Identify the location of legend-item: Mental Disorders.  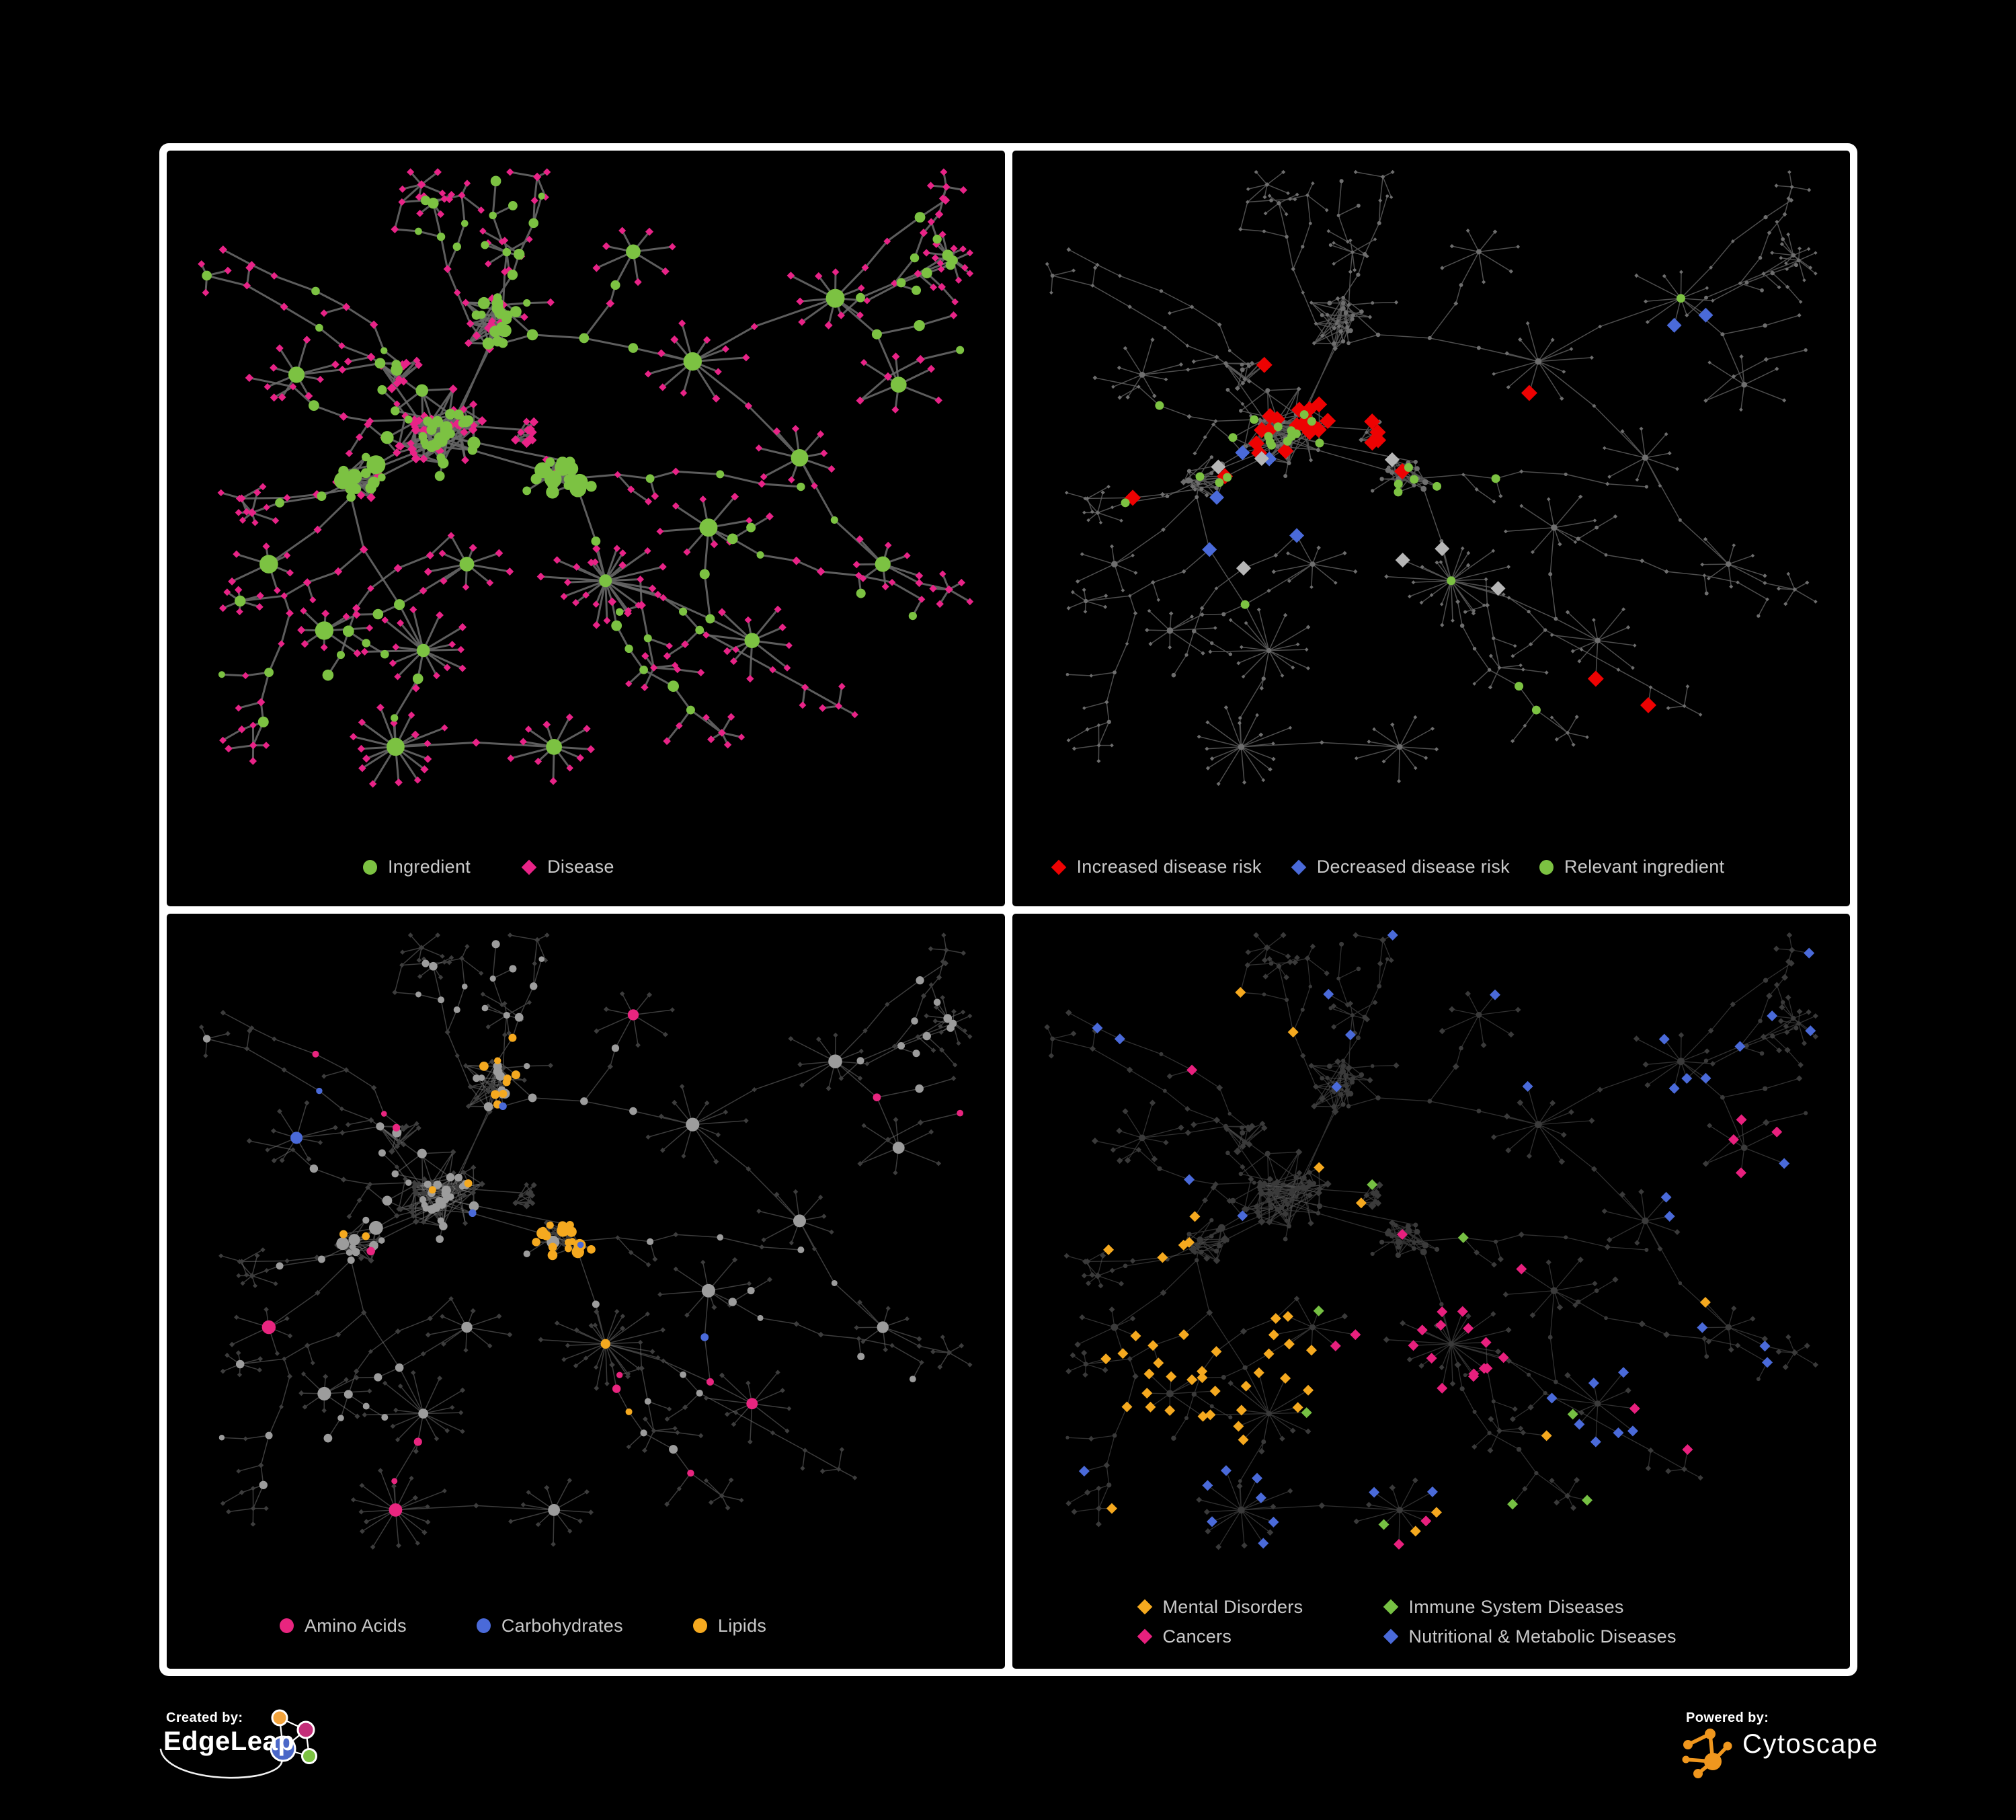
(1260, 1607).